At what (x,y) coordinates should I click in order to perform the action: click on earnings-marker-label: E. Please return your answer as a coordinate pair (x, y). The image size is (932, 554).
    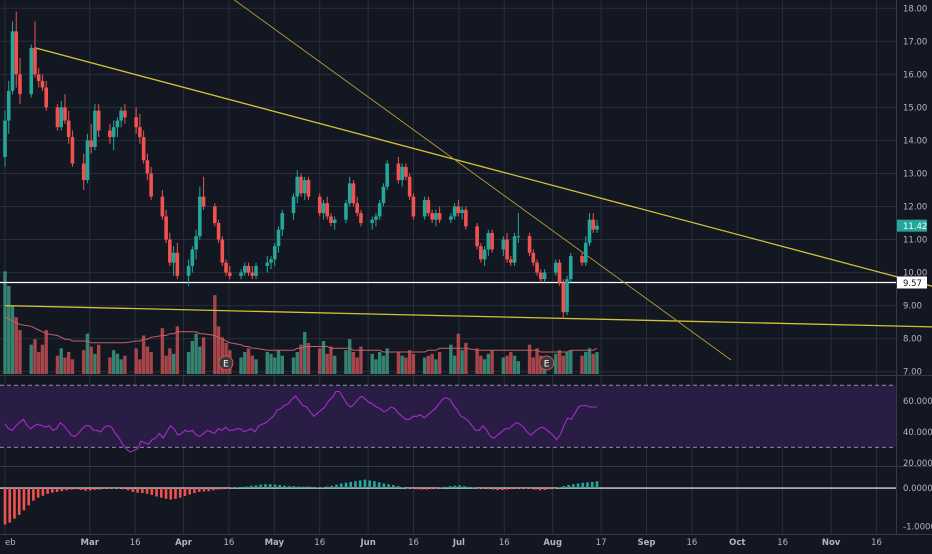
    Looking at the image, I should click on (226, 365).